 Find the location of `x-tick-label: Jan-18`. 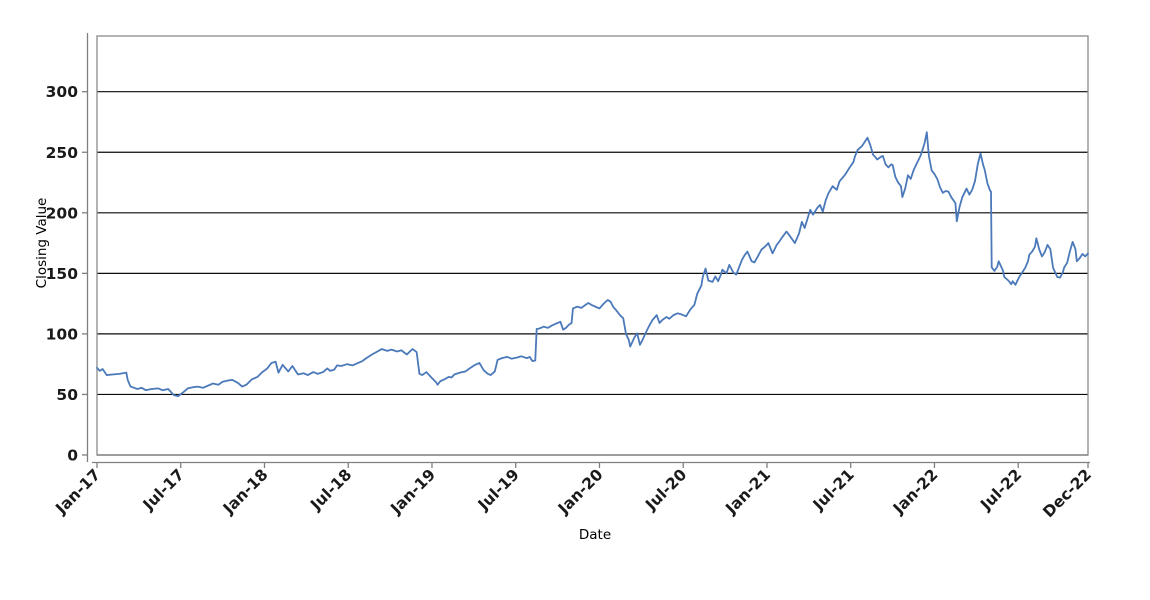

x-tick-label: Jan-18 is located at coordinates (245, 492).